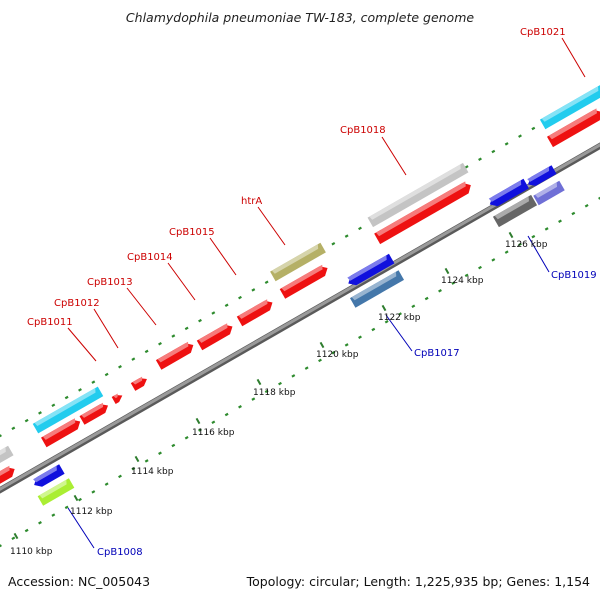 This screenshot has width=600, height=600. I want to click on gene-red-cpb1018, so click(422, 213).